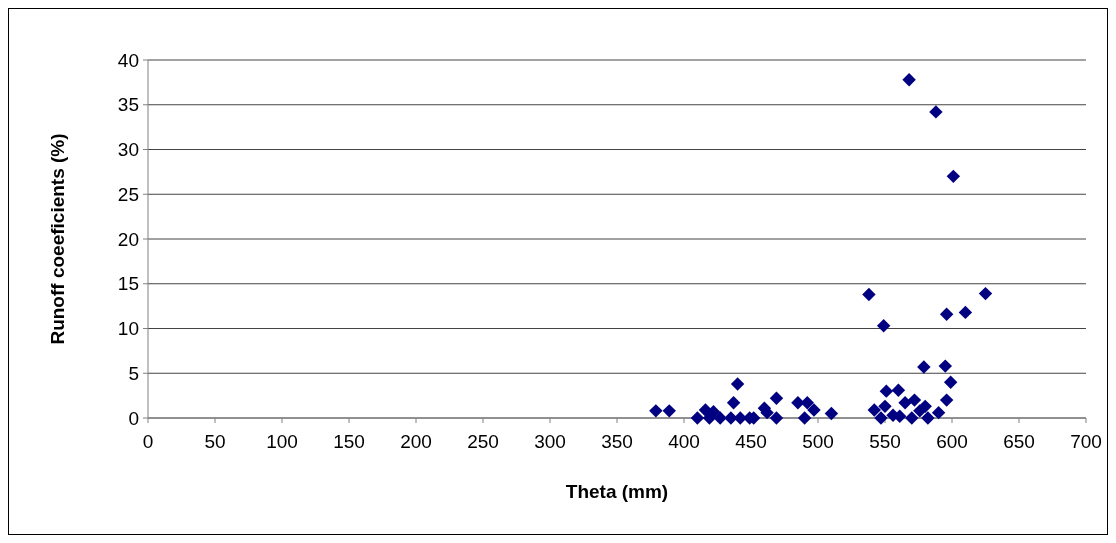  Describe the element at coordinates (349, 441) in the screenshot. I see `x-tick-label: 150` at that location.